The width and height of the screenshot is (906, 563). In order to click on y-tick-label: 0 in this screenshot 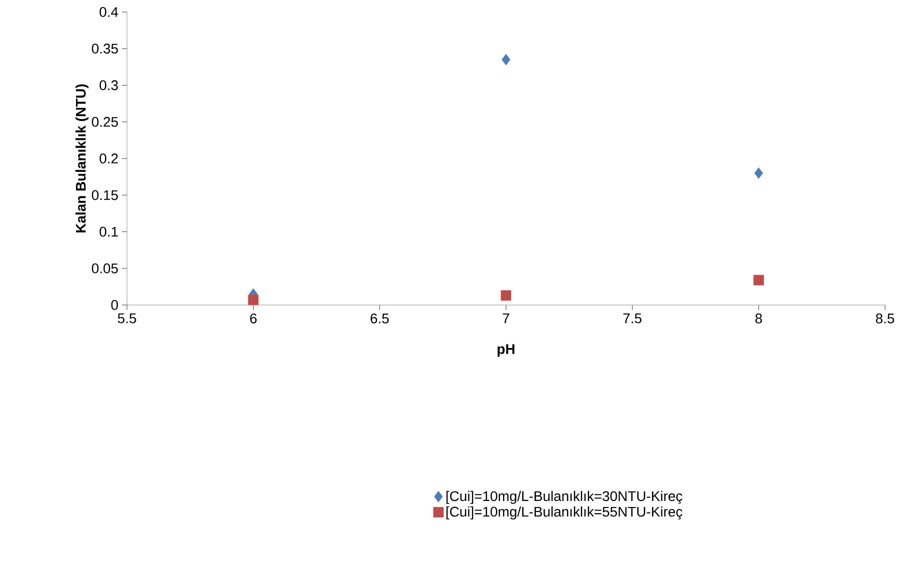, I will do `click(114, 305)`.